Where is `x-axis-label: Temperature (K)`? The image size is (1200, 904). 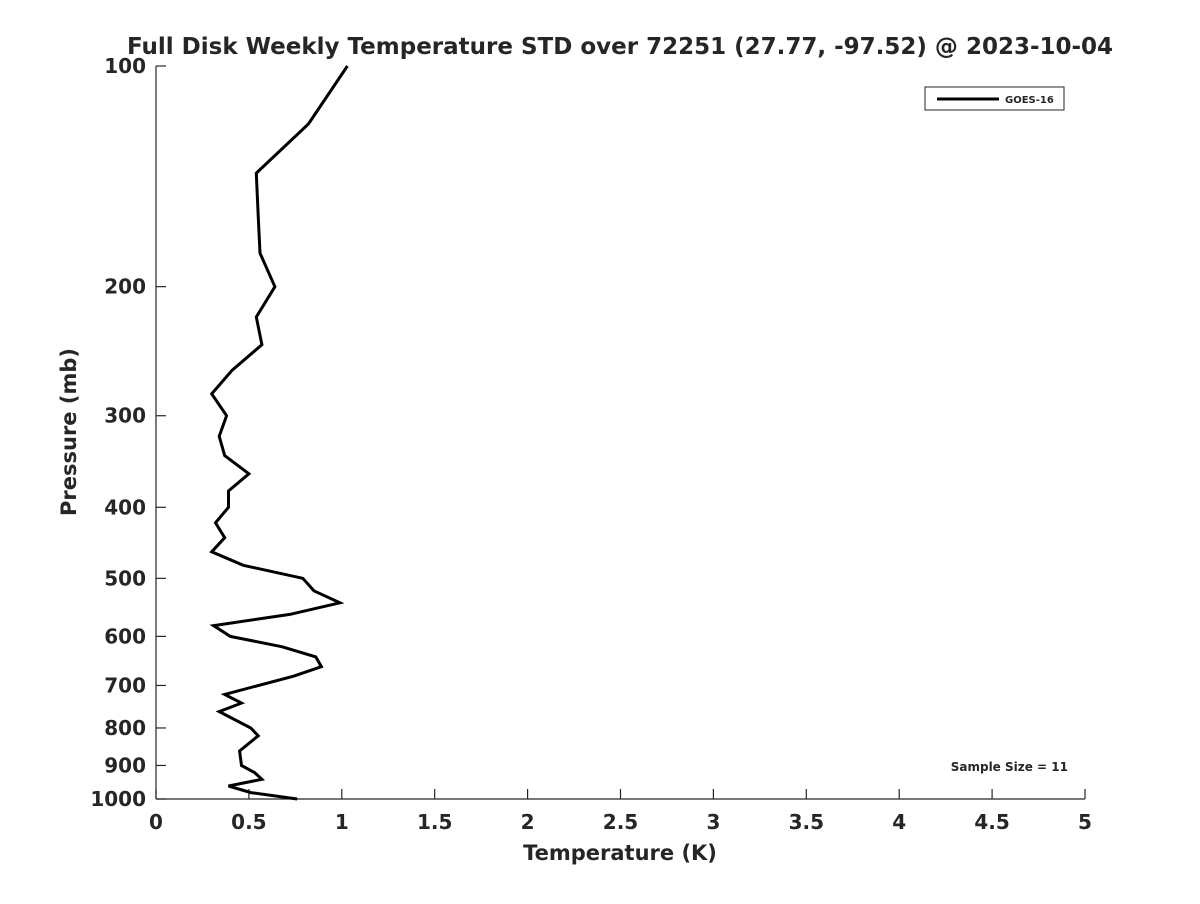 x-axis-label: Temperature (K) is located at coordinates (620, 853).